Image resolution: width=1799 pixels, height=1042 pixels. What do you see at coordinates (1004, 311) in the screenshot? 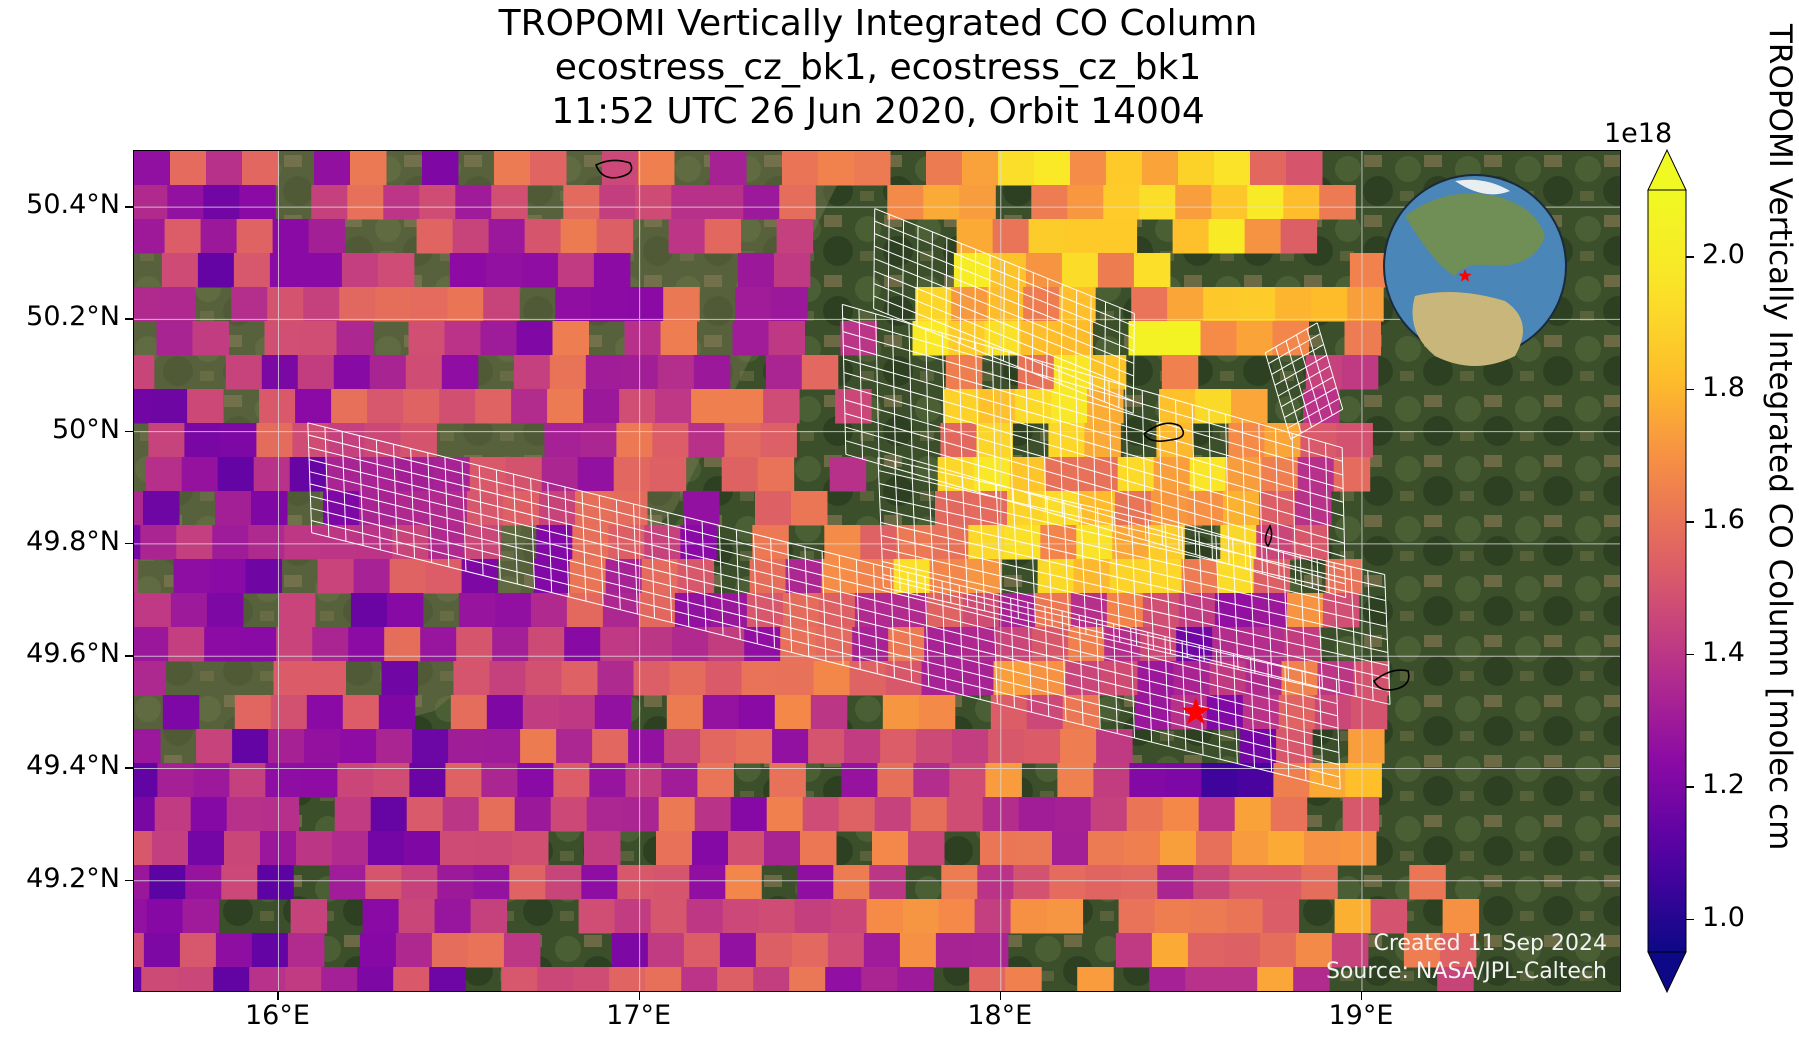
I see `footprint-grid-north` at bounding box center [1004, 311].